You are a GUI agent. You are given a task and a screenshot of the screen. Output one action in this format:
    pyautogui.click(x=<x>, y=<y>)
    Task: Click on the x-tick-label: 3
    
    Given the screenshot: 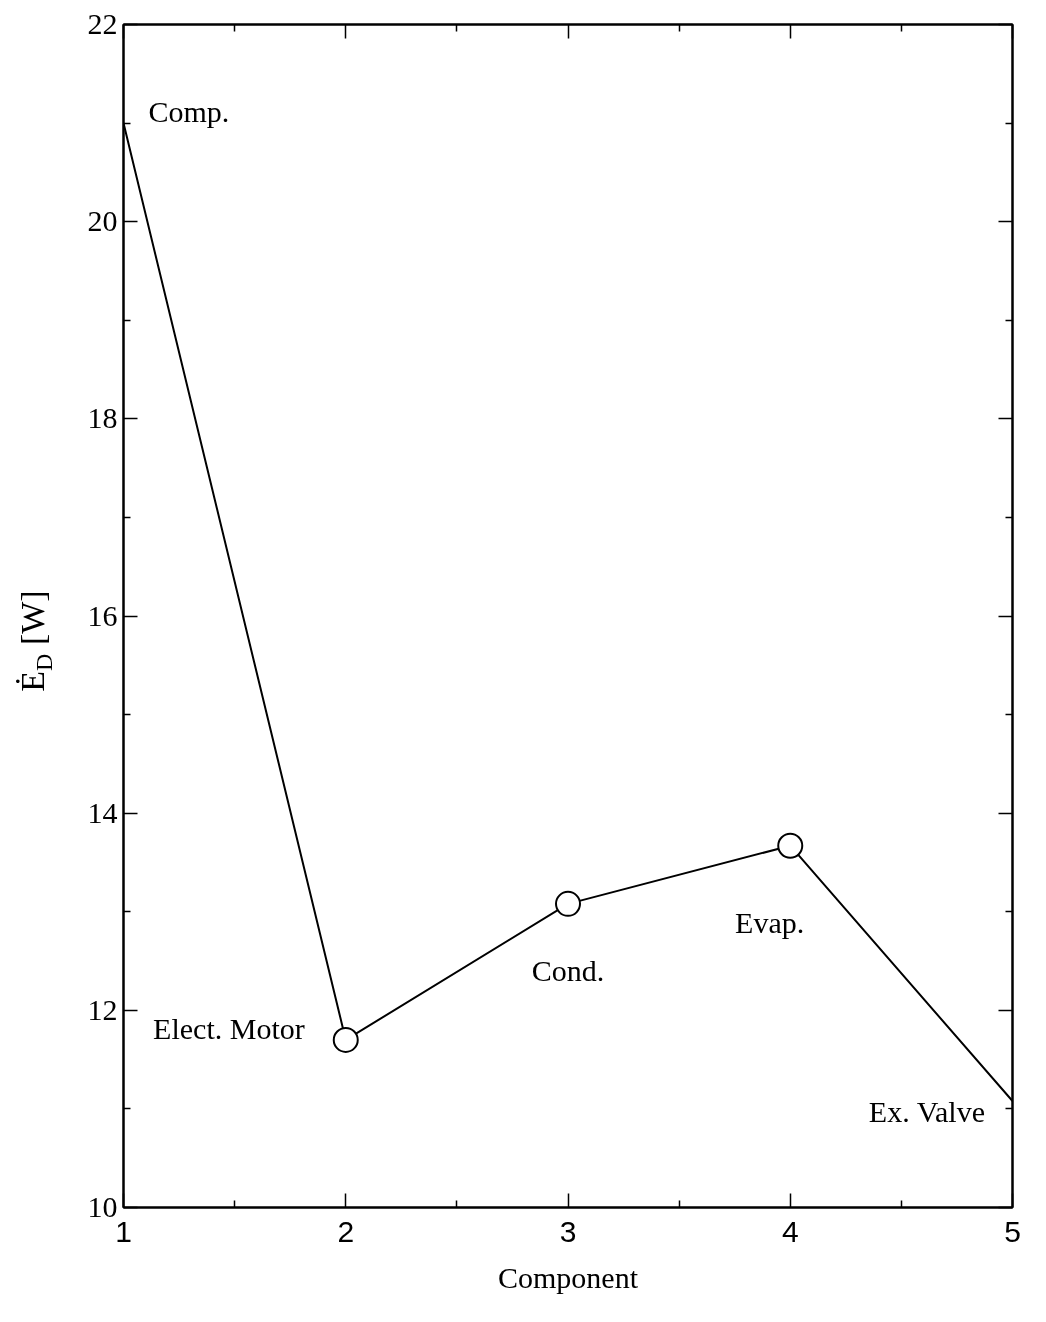 What is the action you would take?
    pyautogui.click(x=568, y=1231)
    